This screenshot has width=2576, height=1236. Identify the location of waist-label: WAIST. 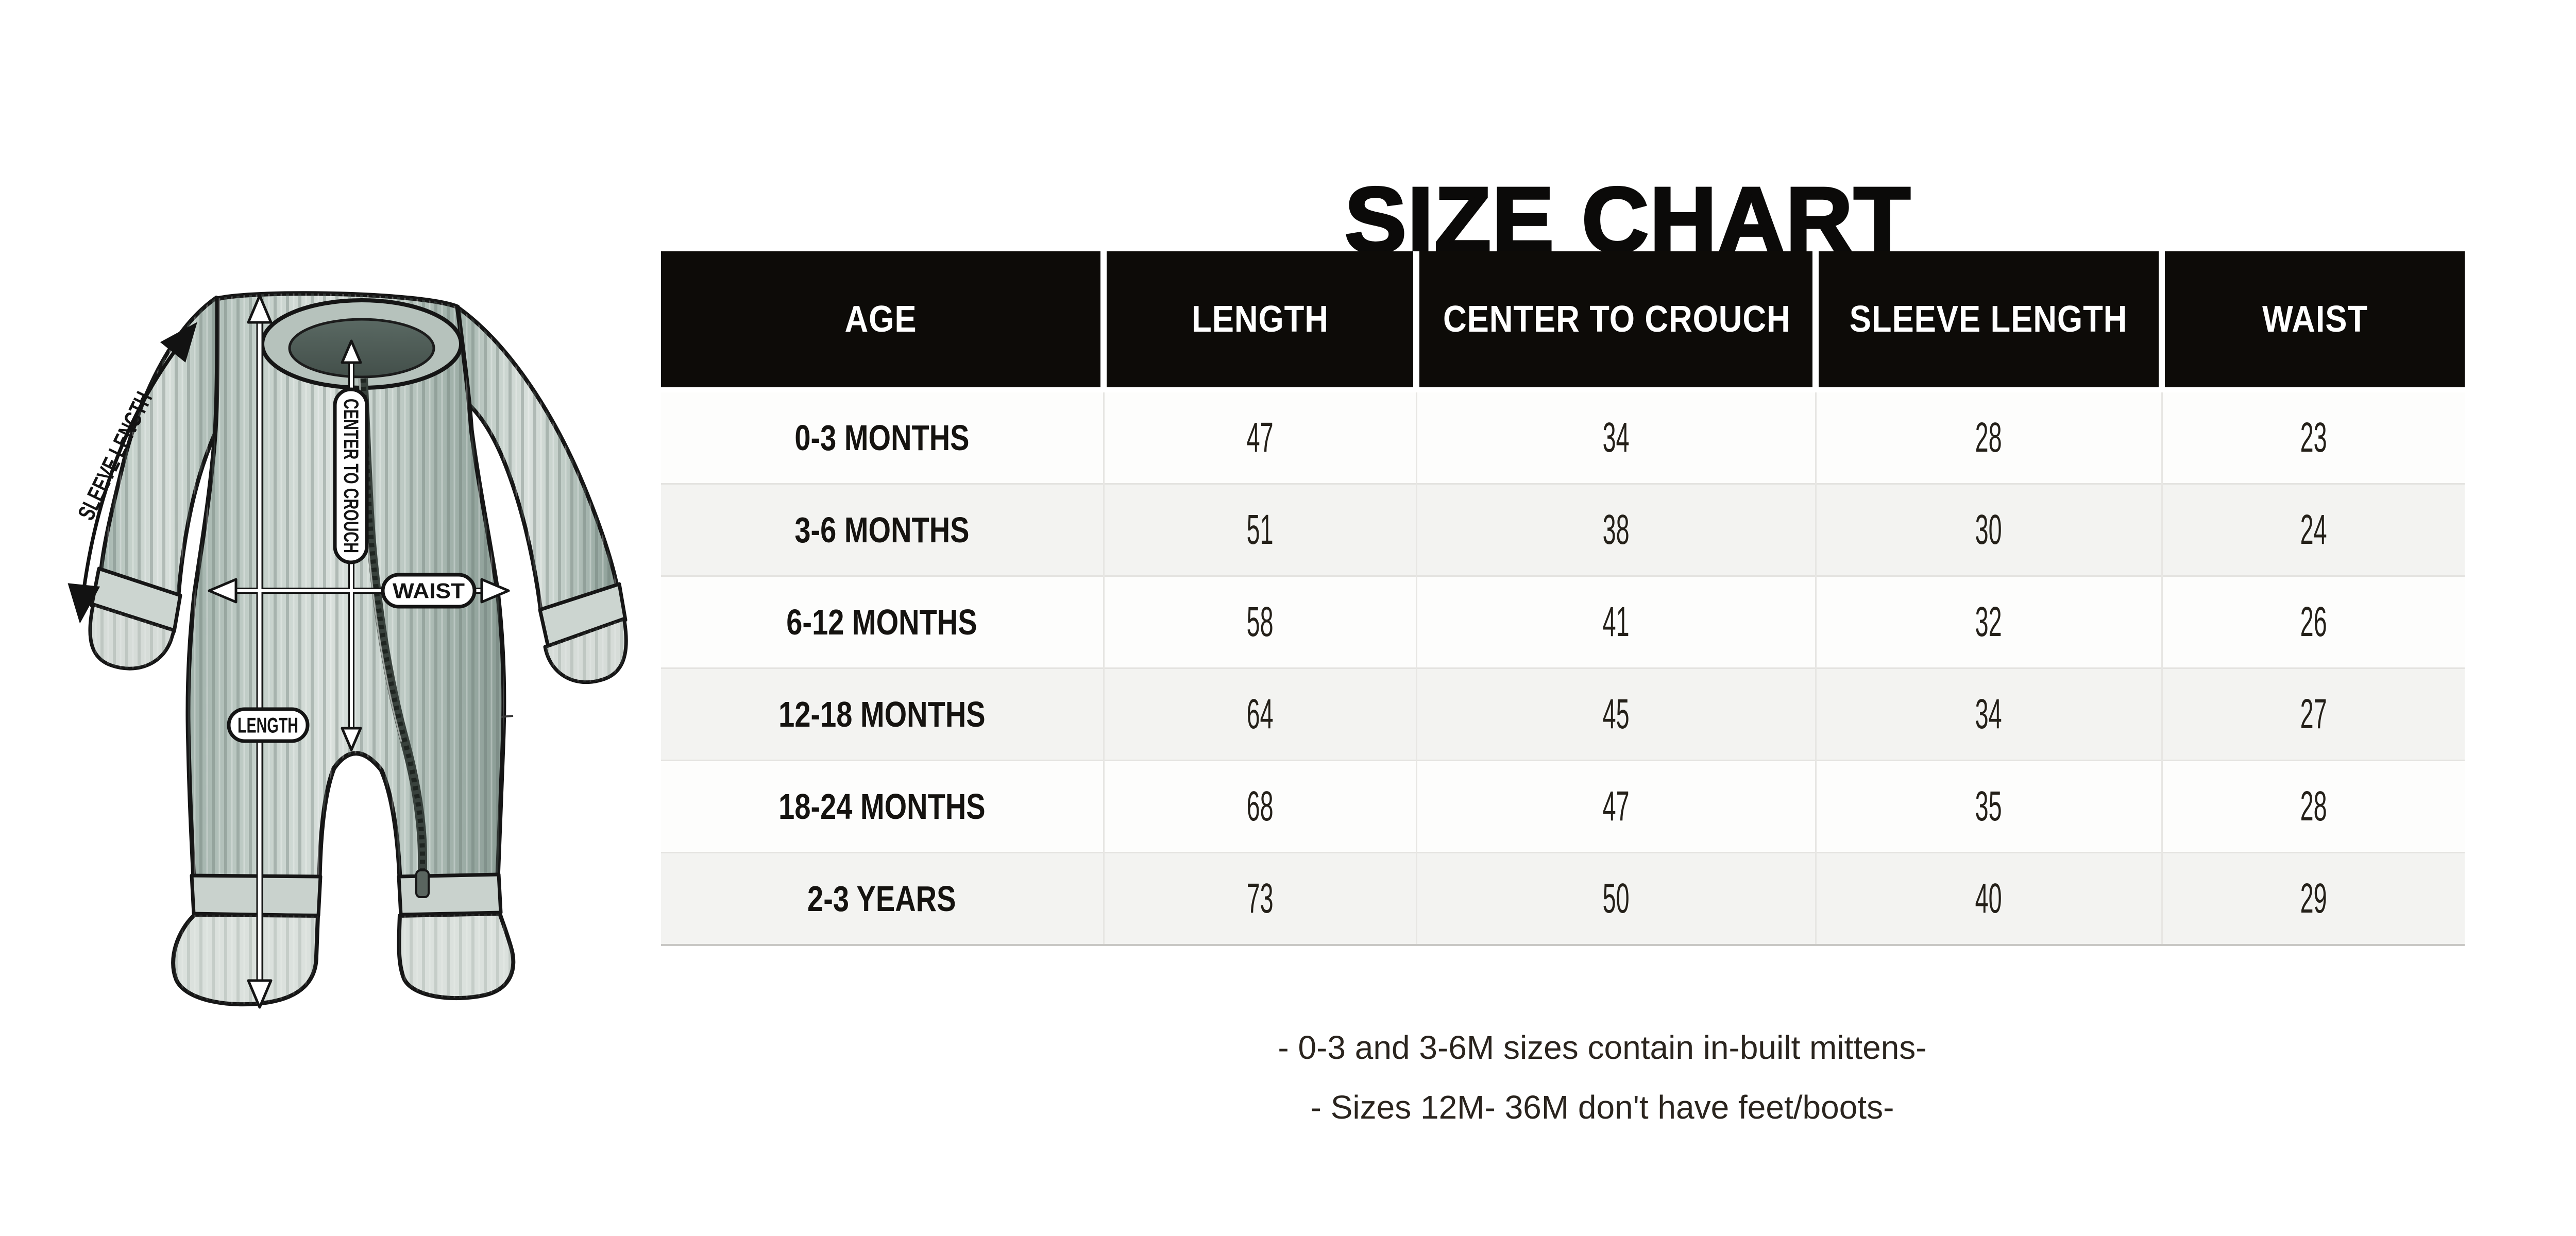
(429, 591).